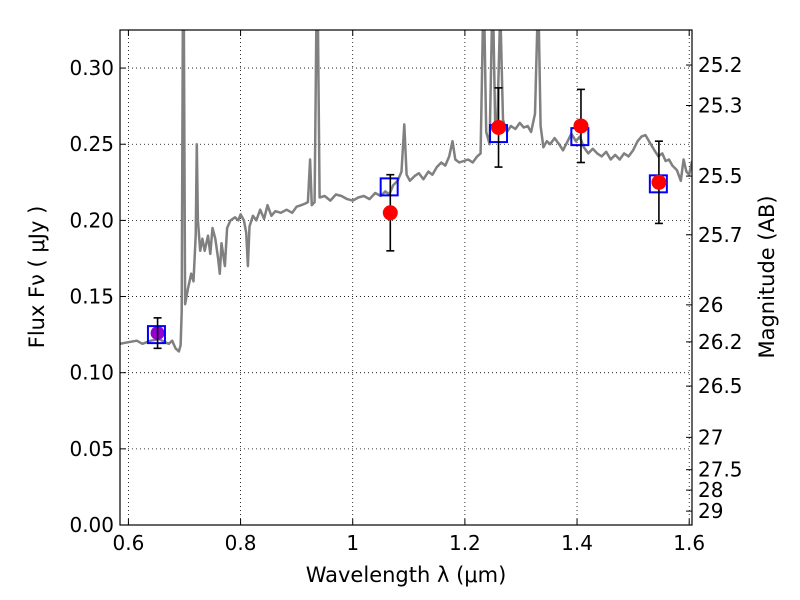 Image resolution: width=800 pixels, height=600 pixels. What do you see at coordinates (91, 449) in the screenshot?
I see `y-tick-label: 0.05` at bounding box center [91, 449].